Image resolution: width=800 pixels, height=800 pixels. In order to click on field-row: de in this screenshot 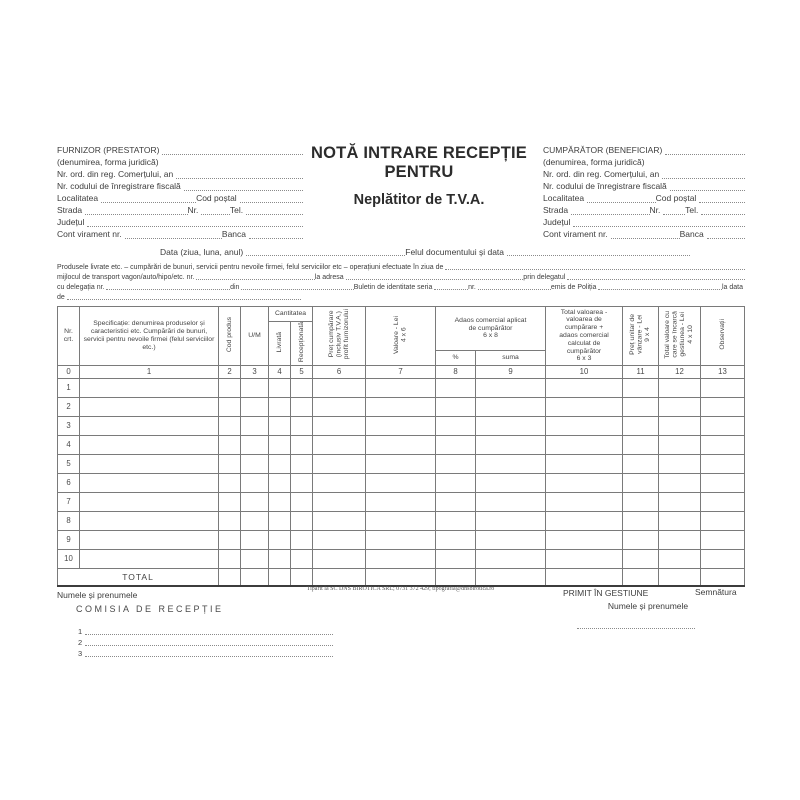, I will do `click(401, 296)`.